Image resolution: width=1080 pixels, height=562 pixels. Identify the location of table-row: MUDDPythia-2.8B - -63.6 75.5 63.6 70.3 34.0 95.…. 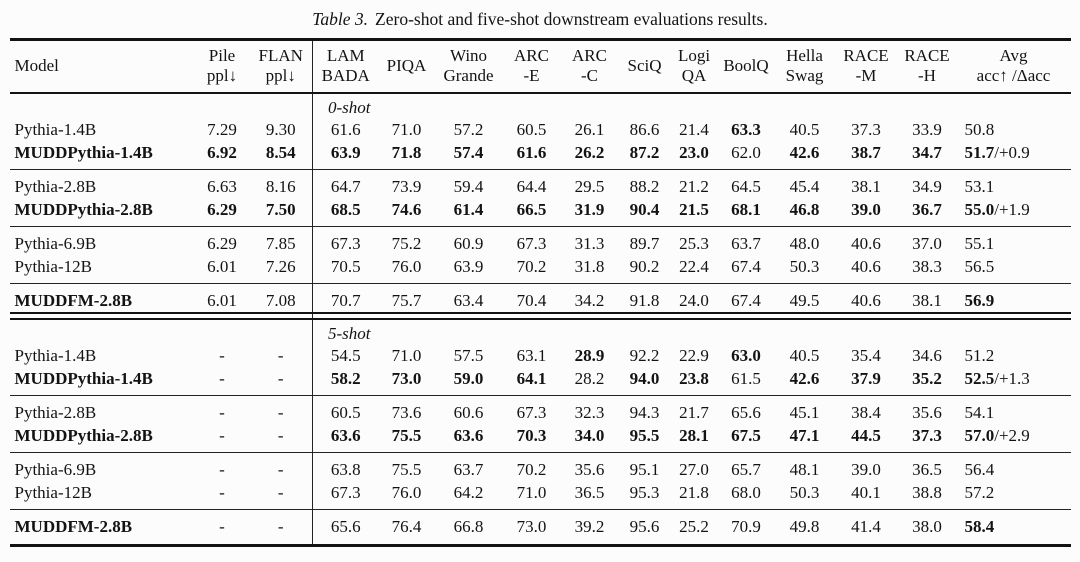
(540, 438).